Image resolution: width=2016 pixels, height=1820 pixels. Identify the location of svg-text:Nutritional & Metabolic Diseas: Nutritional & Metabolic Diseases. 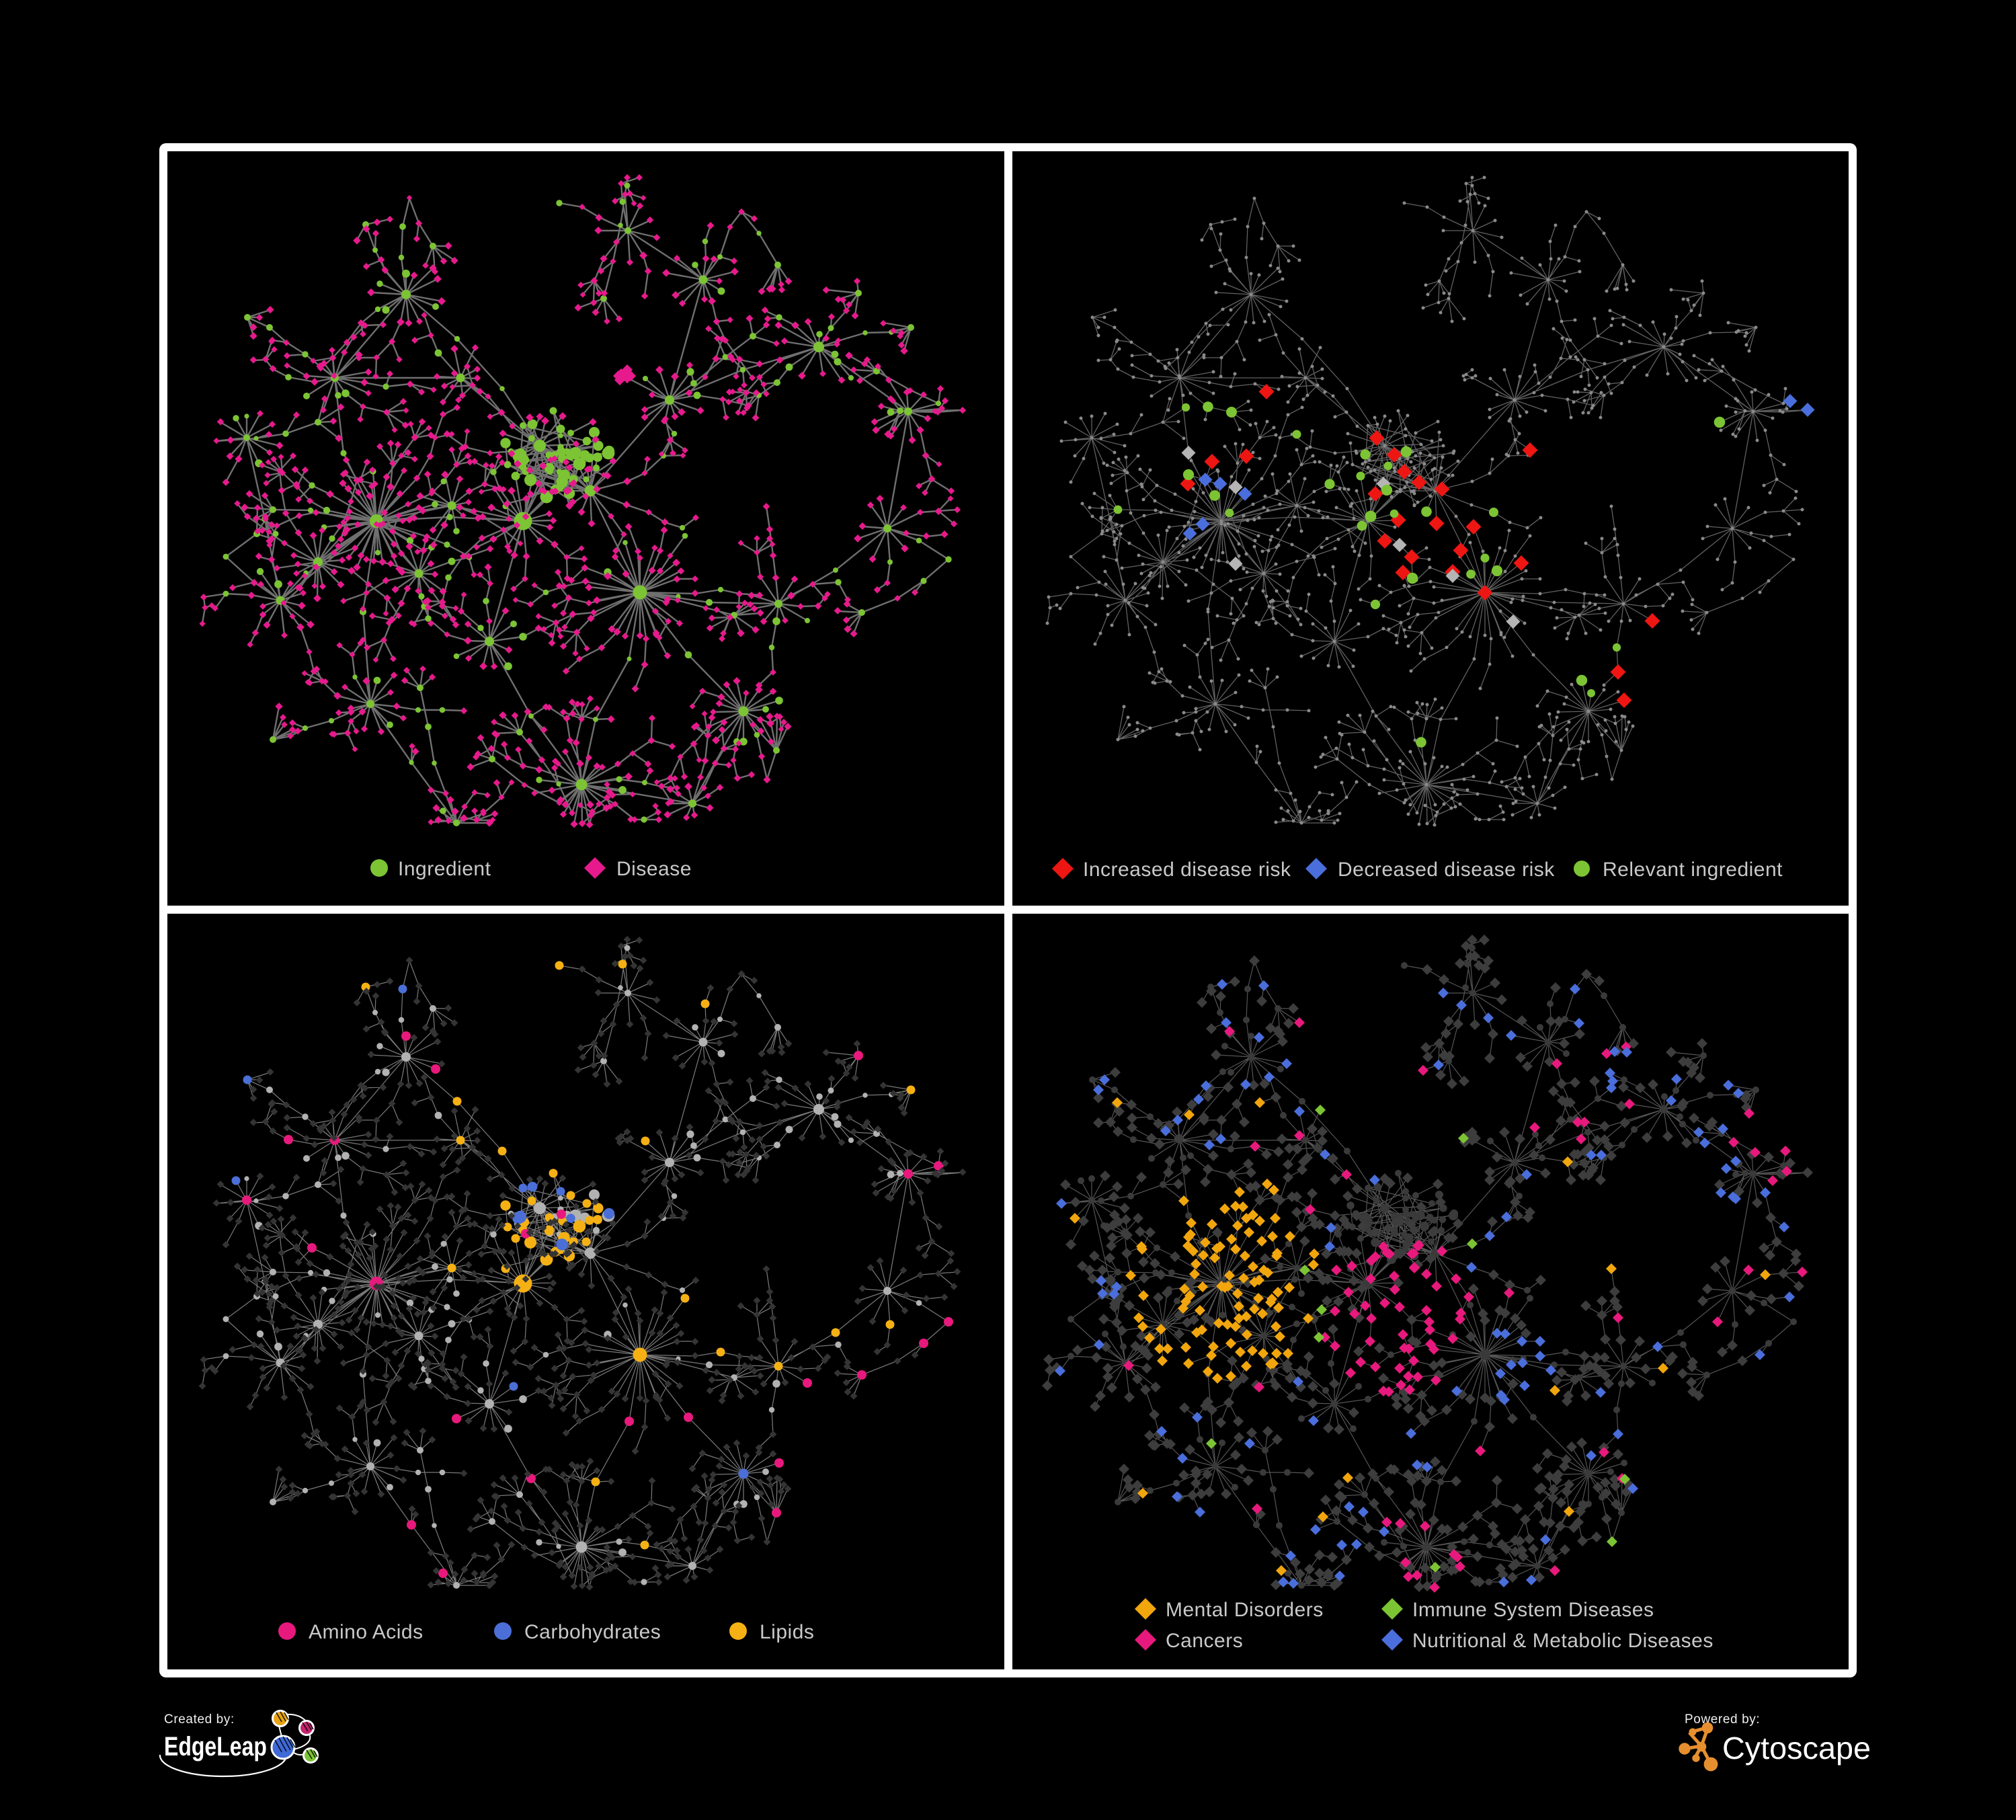
(1562, 1641).